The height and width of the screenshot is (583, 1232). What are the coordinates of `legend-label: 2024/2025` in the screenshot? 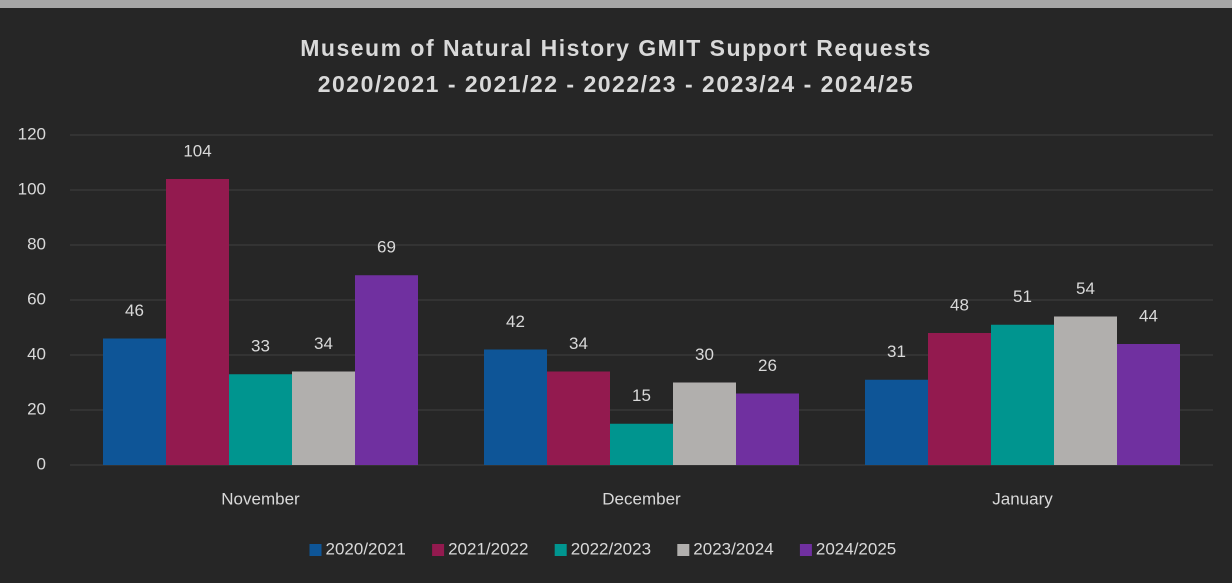 It's located at (856, 548).